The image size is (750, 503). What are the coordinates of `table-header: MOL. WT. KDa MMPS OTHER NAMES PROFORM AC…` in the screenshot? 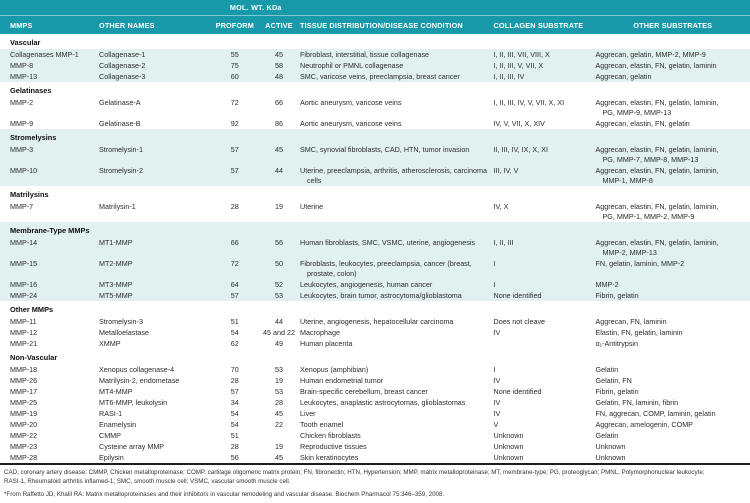 It's located at (375, 17).